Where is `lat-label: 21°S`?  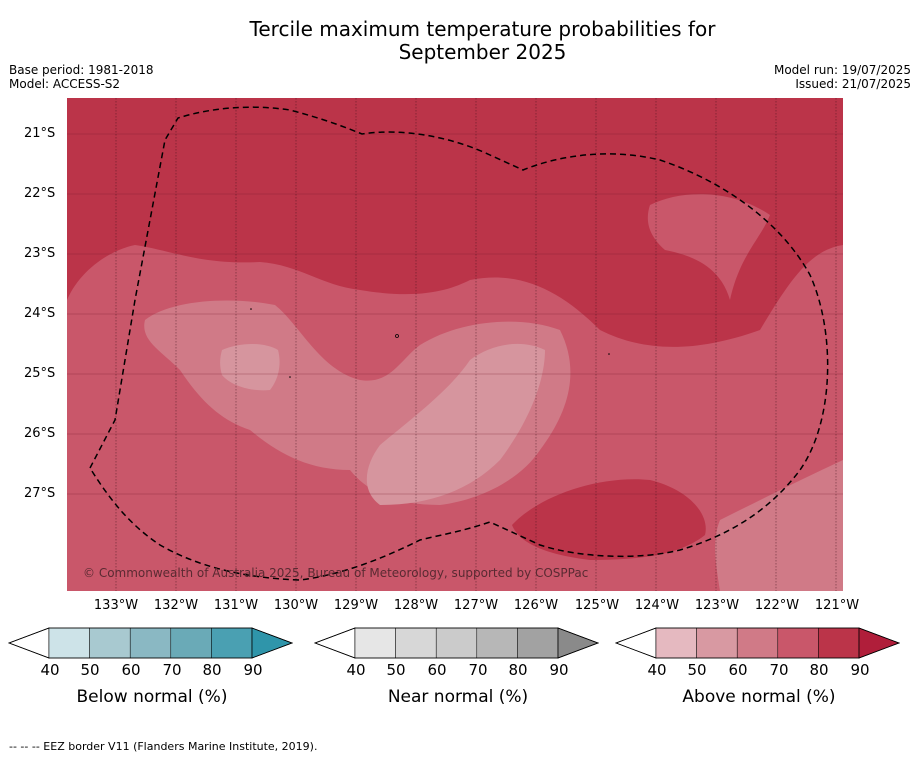
lat-label: 21°S is located at coordinates (40, 133).